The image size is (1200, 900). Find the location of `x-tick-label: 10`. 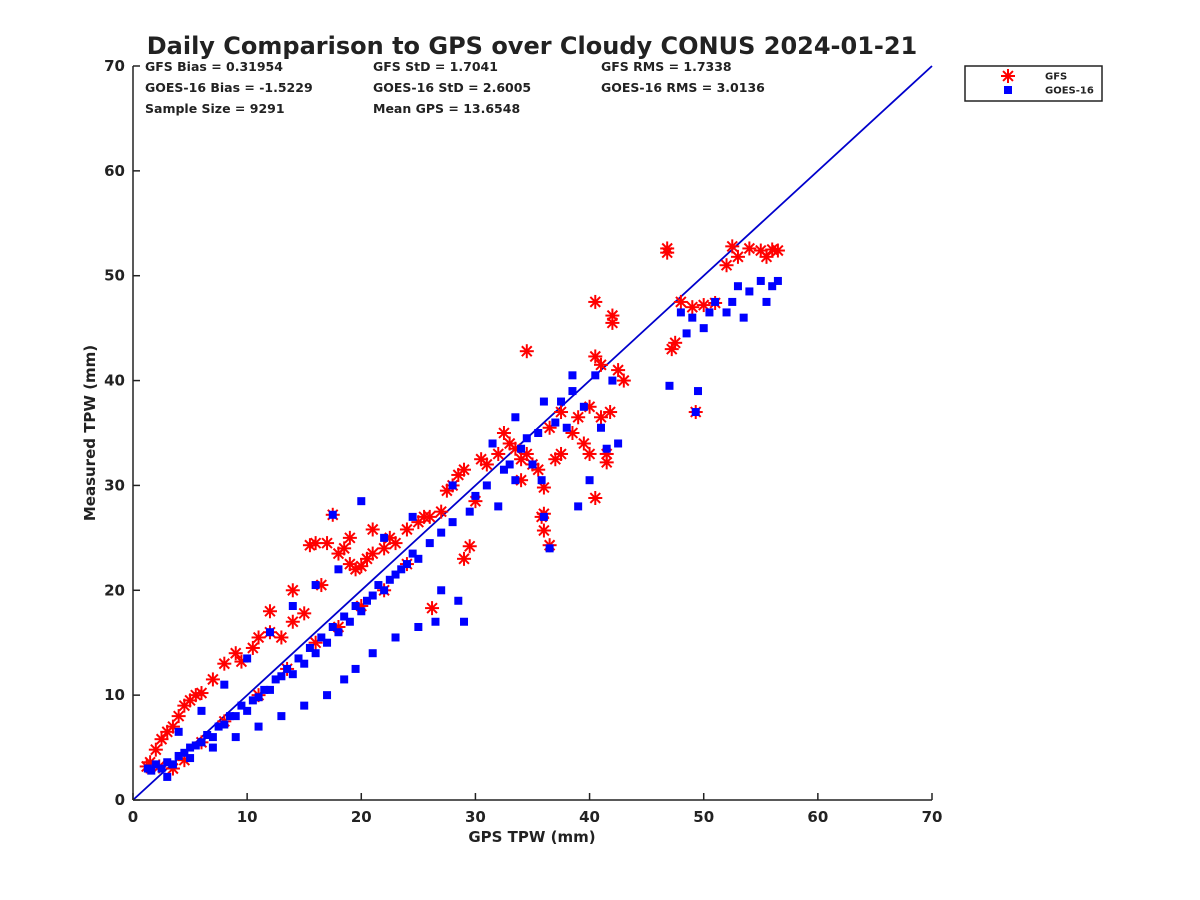

x-tick-label: 10 is located at coordinates (247, 817).